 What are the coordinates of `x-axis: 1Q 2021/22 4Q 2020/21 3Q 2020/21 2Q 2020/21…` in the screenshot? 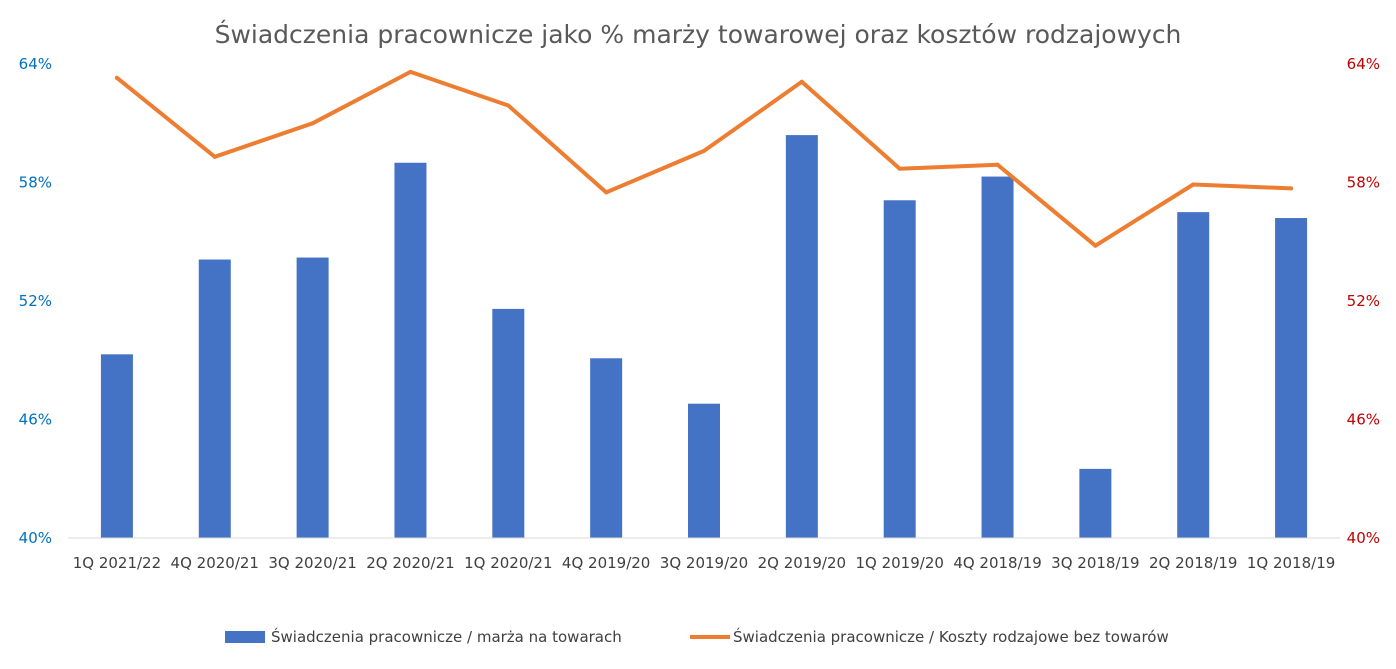 It's located at (704, 563).